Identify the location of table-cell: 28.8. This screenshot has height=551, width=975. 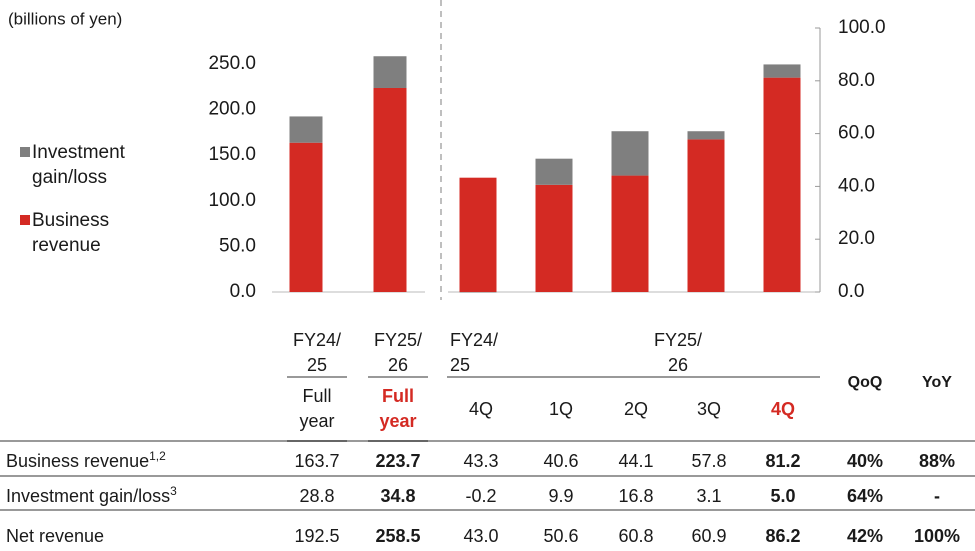
(317, 496).